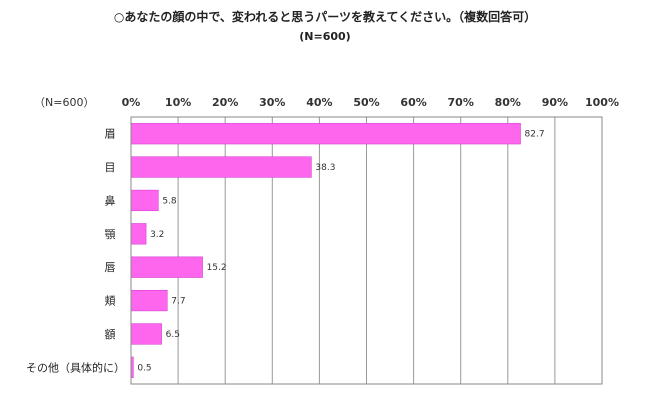  I want to click on x-tick-label: 20%, so click(225, 102).